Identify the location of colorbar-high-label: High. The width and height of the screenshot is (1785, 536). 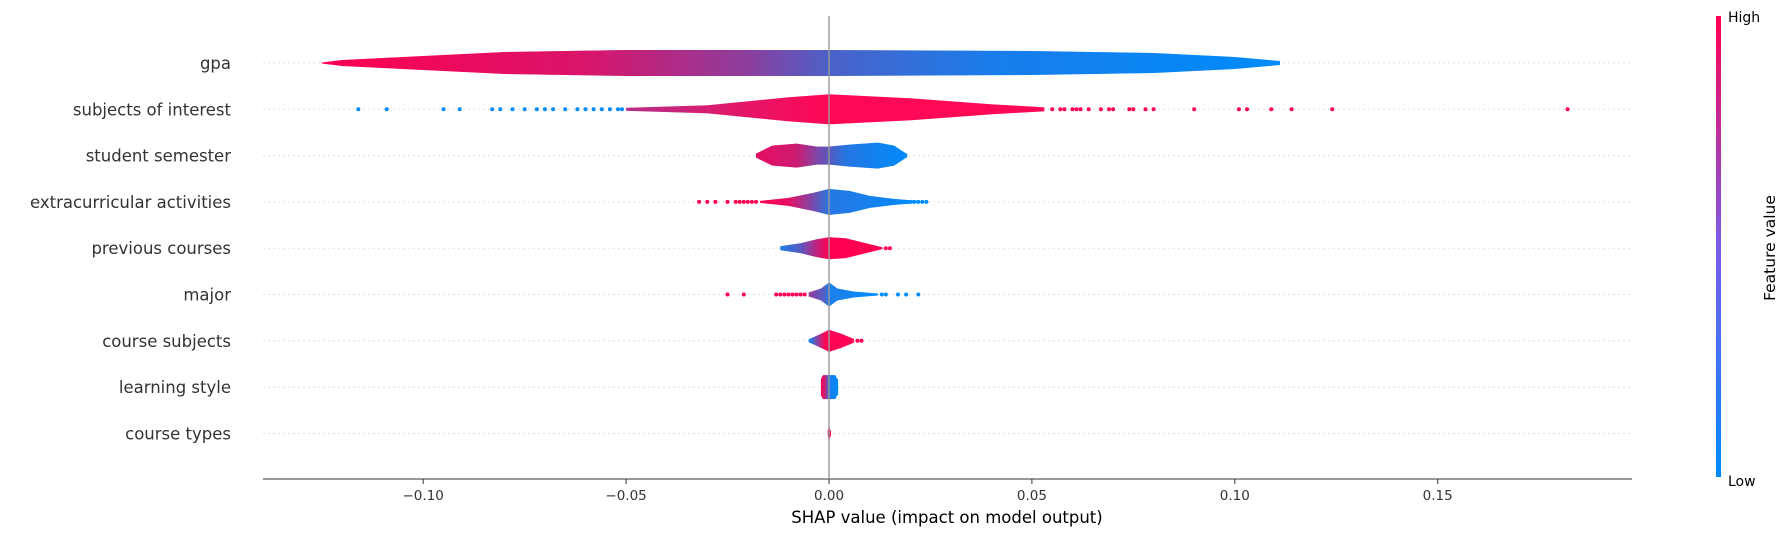
(1744, 18).